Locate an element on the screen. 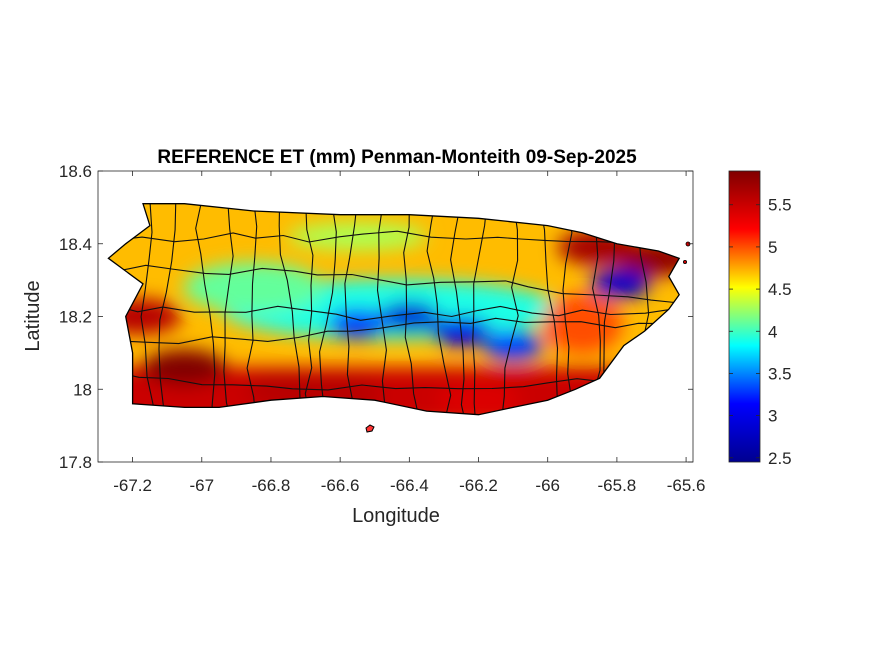 The height and width of the screenshot is (656, 875). y-tick-label: 18.4 is located at coordinates (75, 244).